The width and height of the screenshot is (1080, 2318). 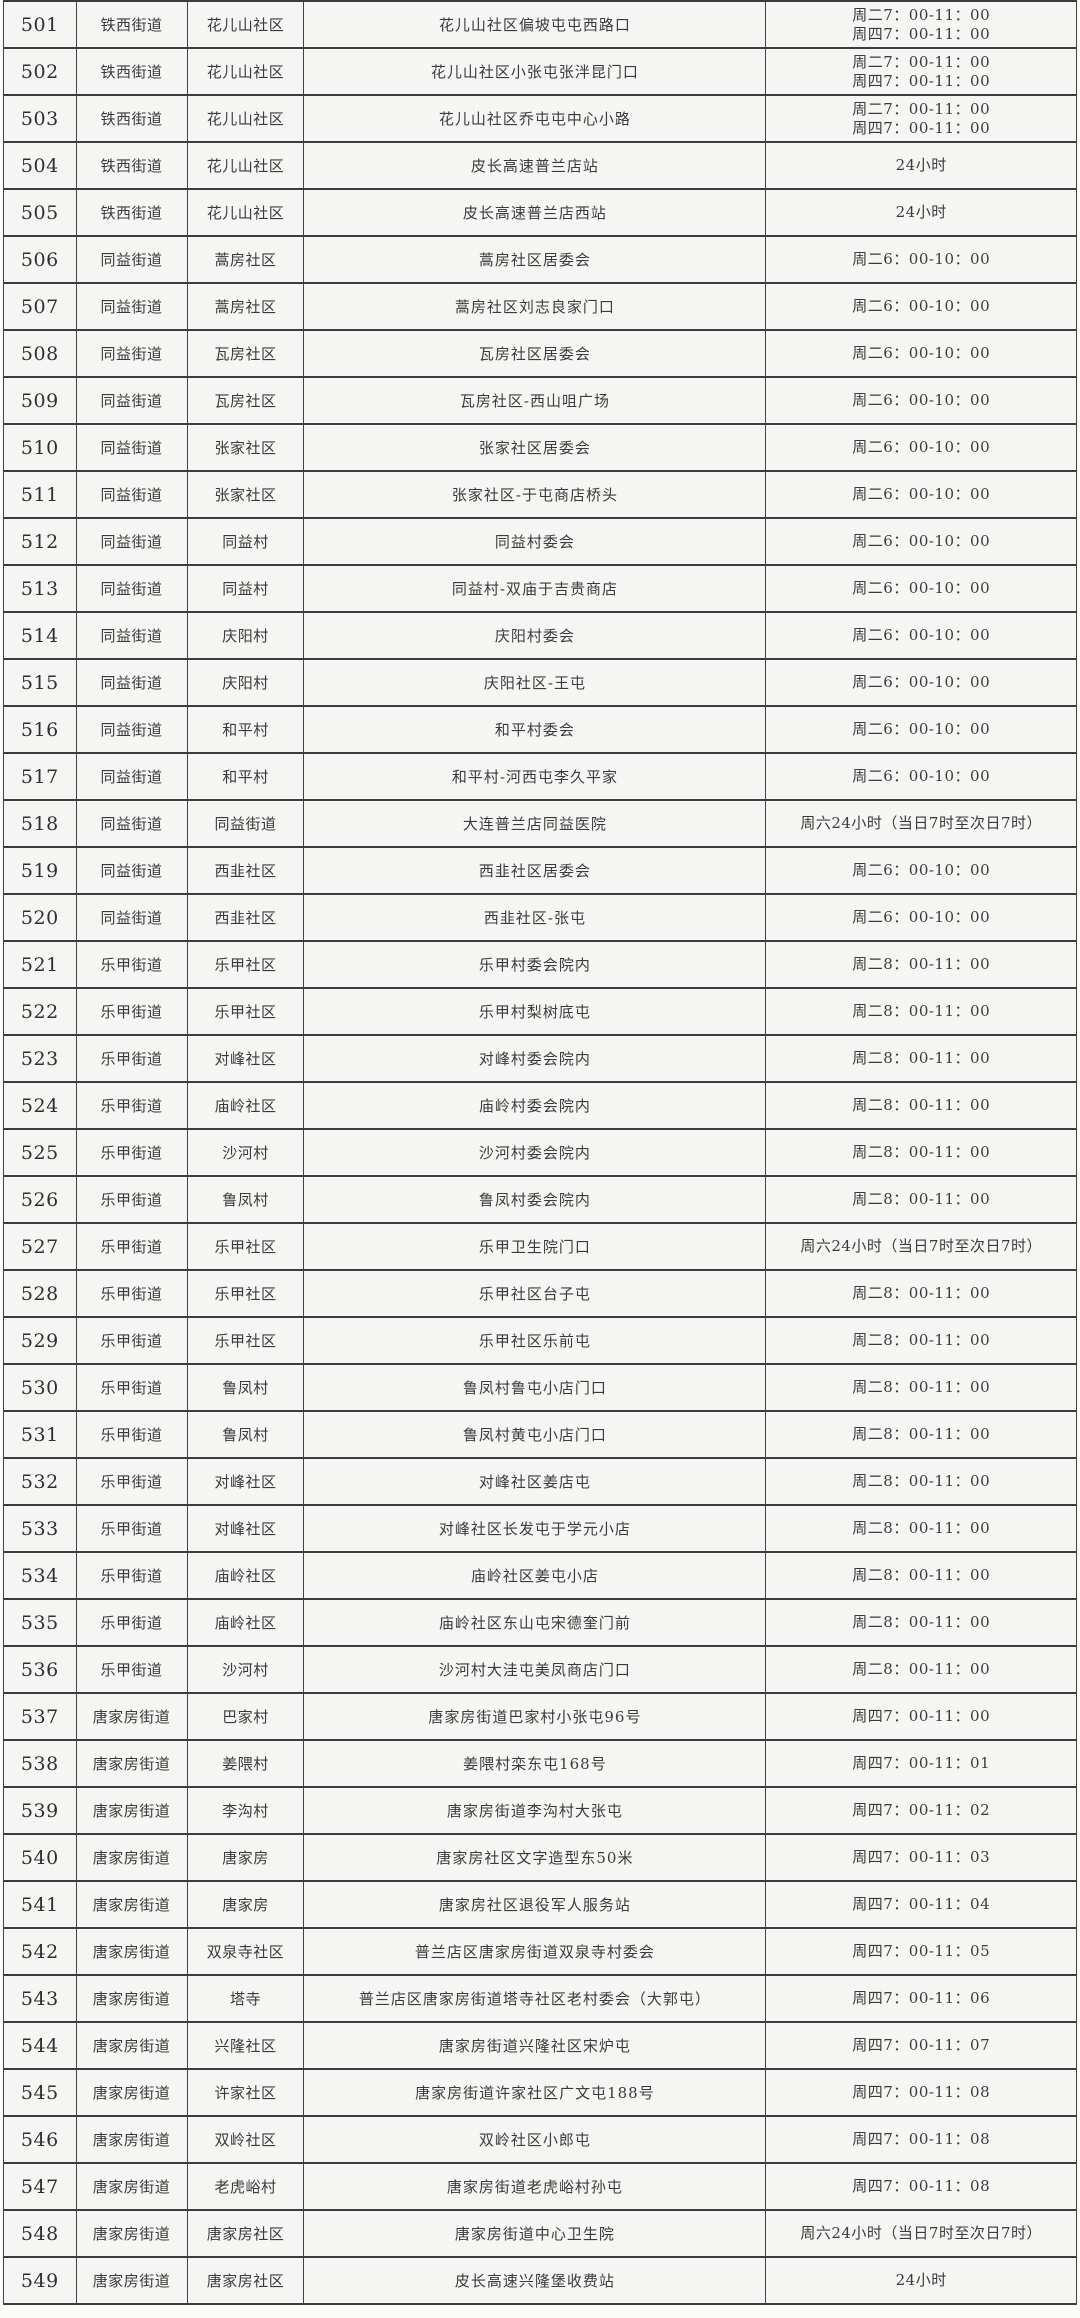 I want to click on table-row: 523 乐甲街道 对峰社区 对峰村委会院内 周二8：00-11：00, so click(x=540, y=1058).